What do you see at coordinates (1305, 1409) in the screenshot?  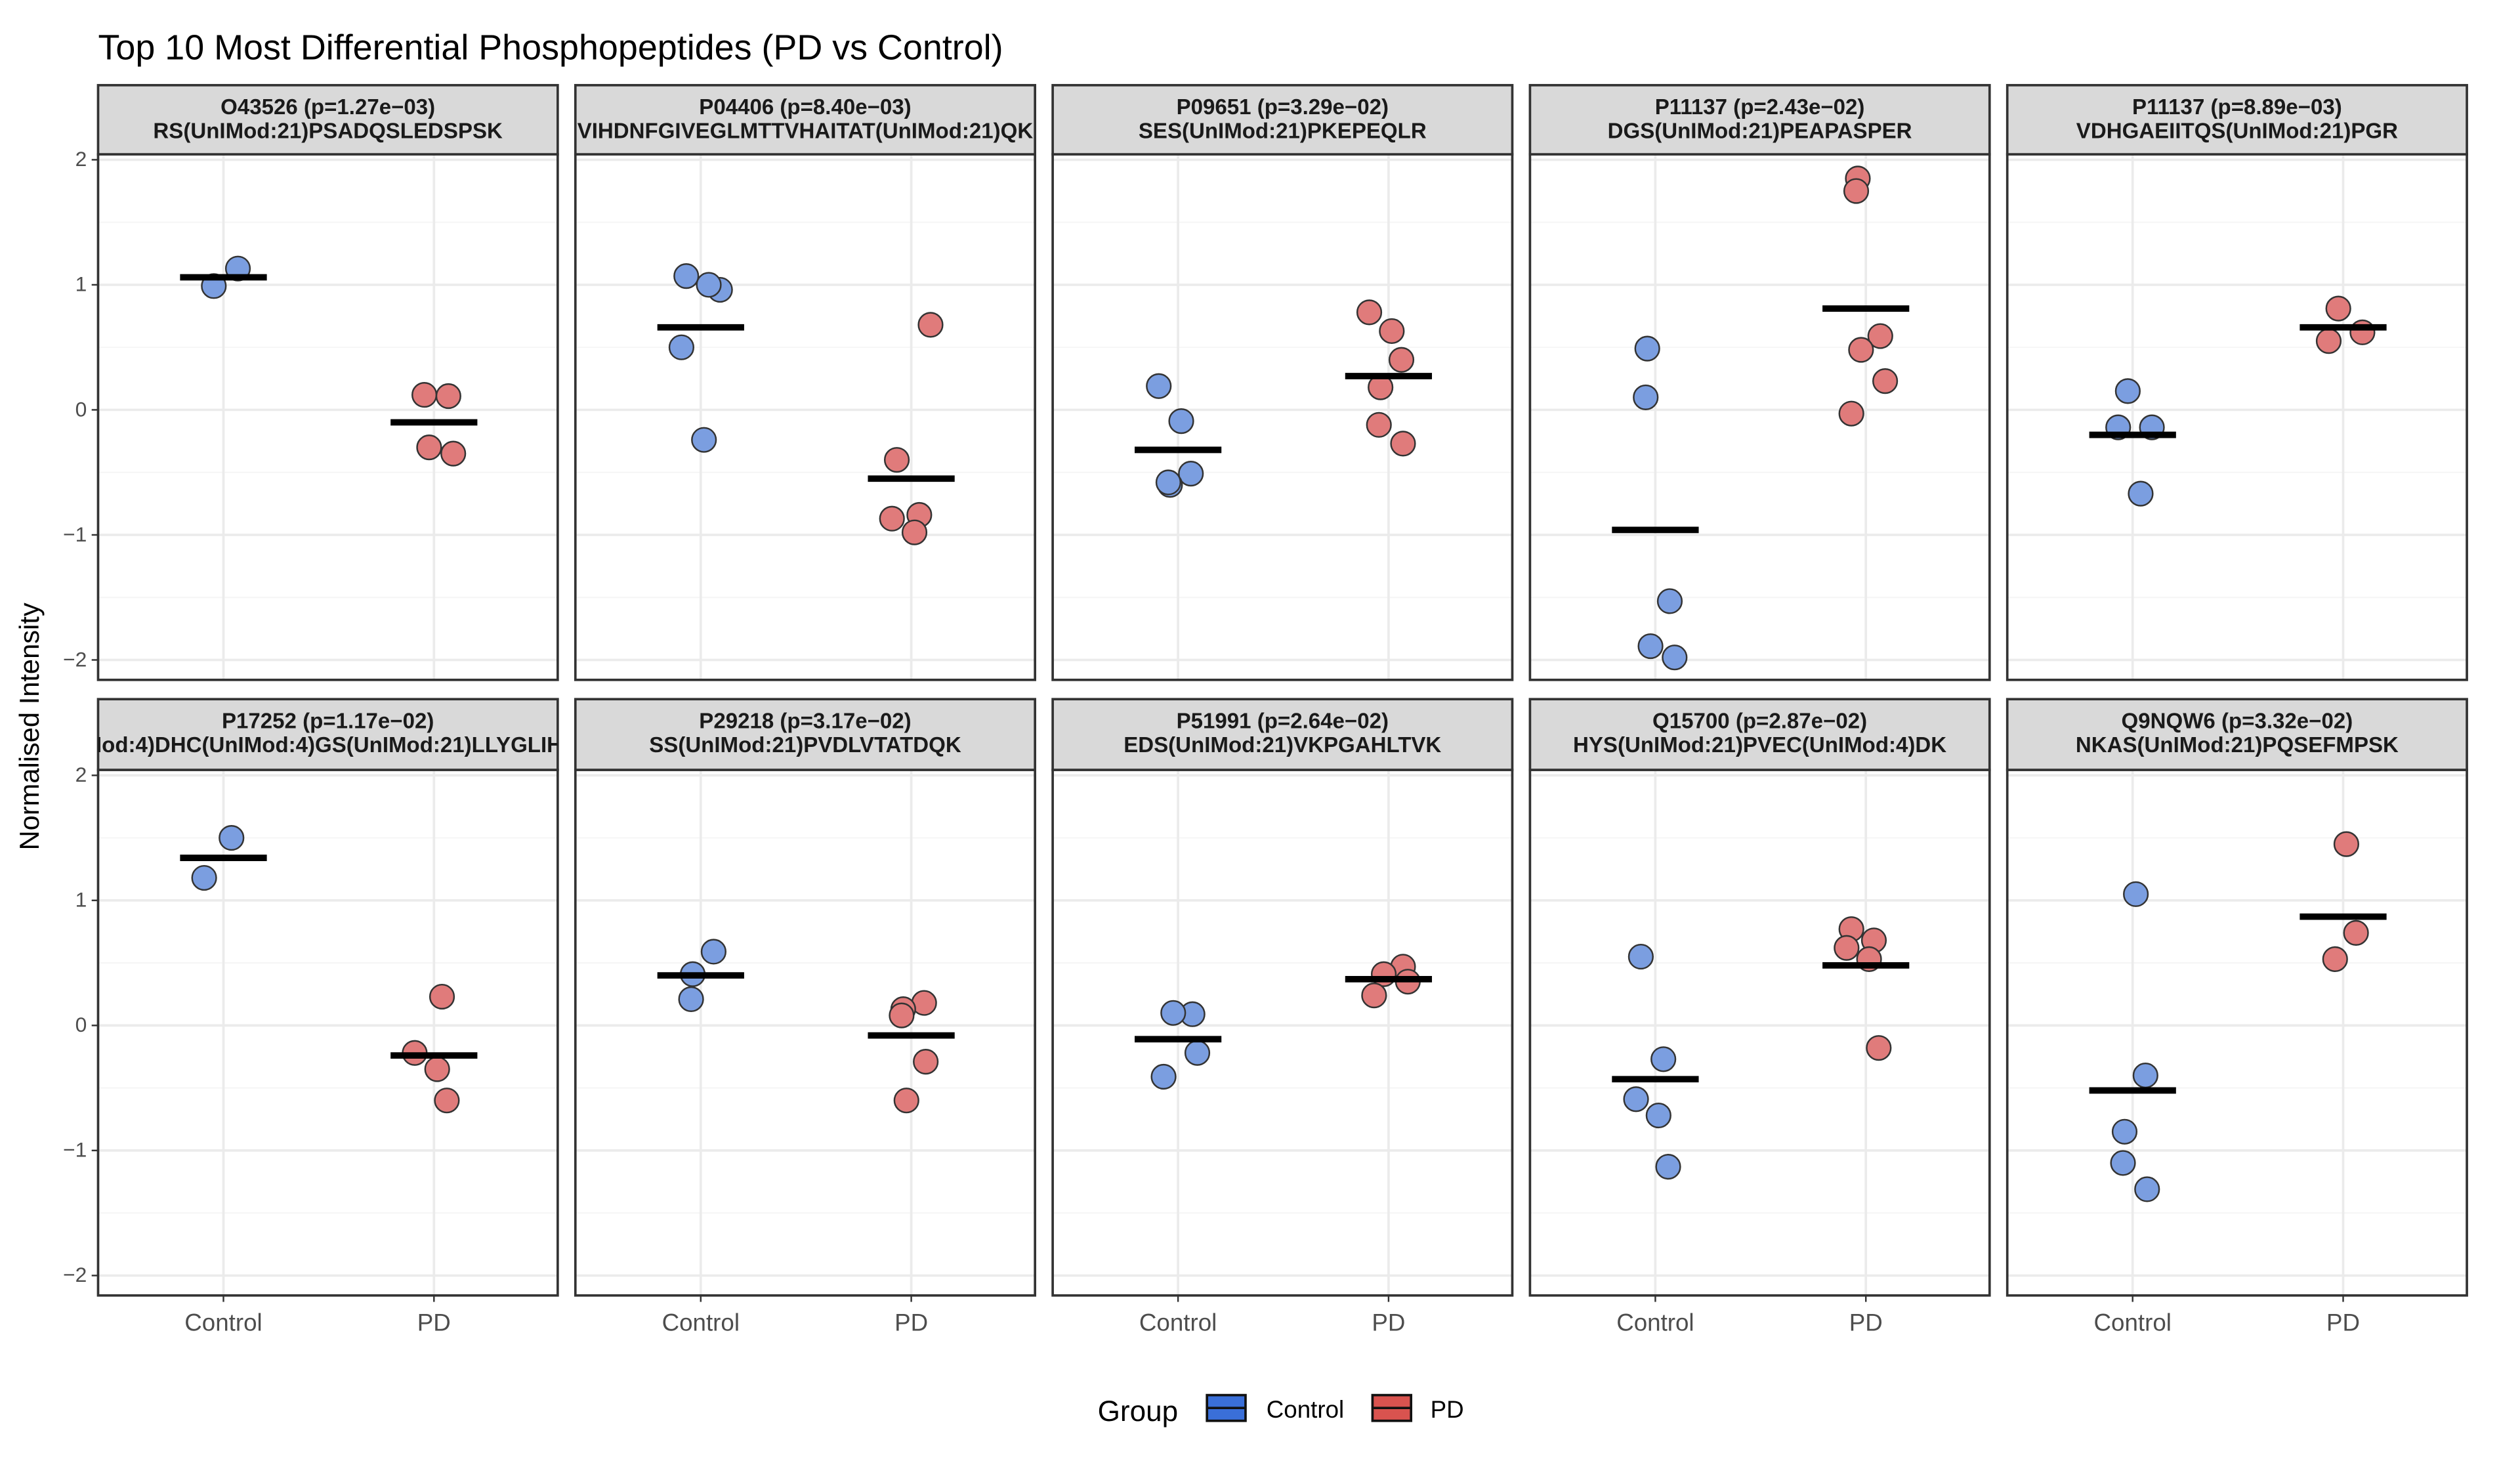 I see `legend-label-control: Control` at bounding box center [1305, 1409].